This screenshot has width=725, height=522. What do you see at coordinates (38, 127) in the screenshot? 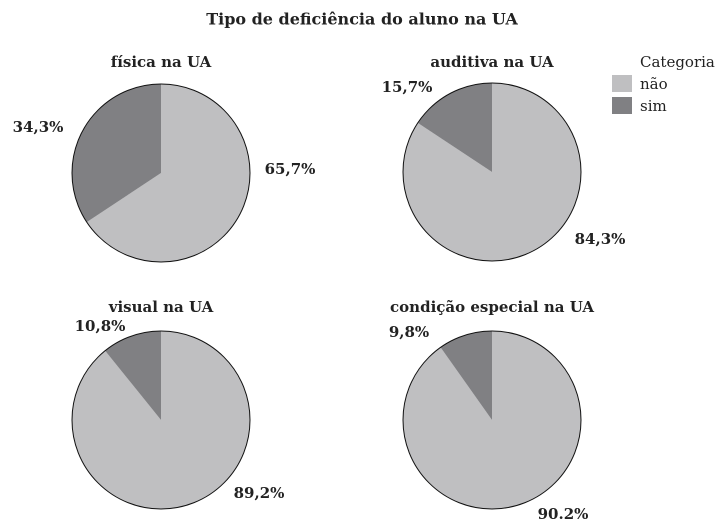
I see `value-label: 34,3%` at bounding box center [38, 127].